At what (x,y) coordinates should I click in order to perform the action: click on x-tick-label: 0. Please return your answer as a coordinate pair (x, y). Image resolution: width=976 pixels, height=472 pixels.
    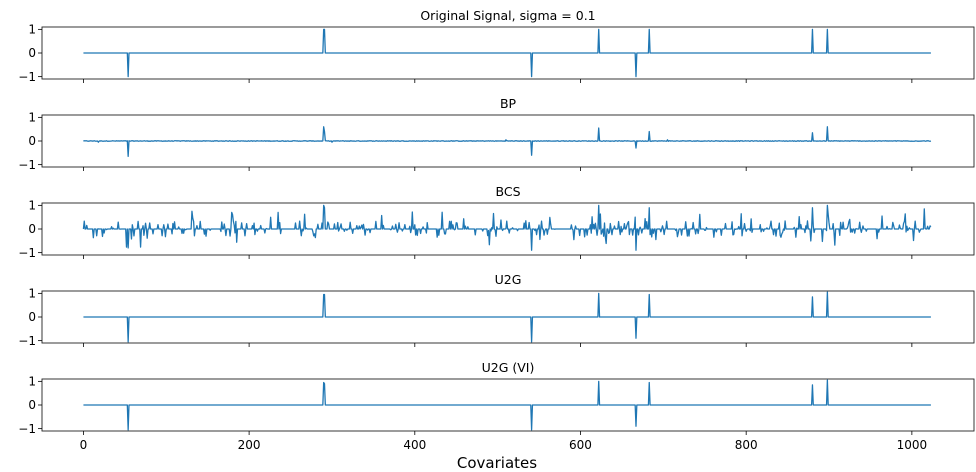
    Looking at the image, I should click on (84, 445).